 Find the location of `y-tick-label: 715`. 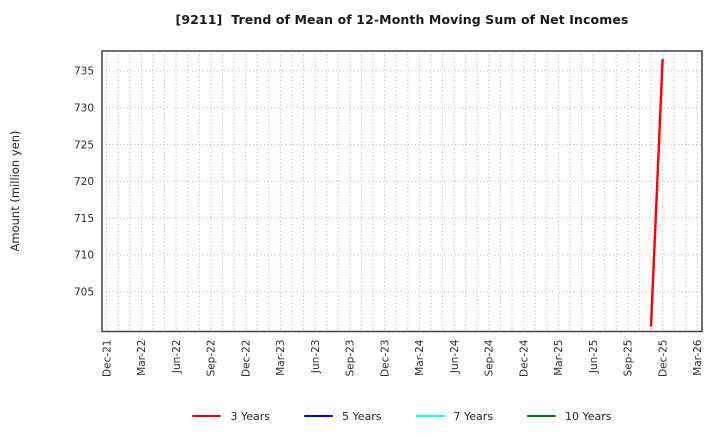

y-tick-label: 715 is located at coordinates (84, 219).